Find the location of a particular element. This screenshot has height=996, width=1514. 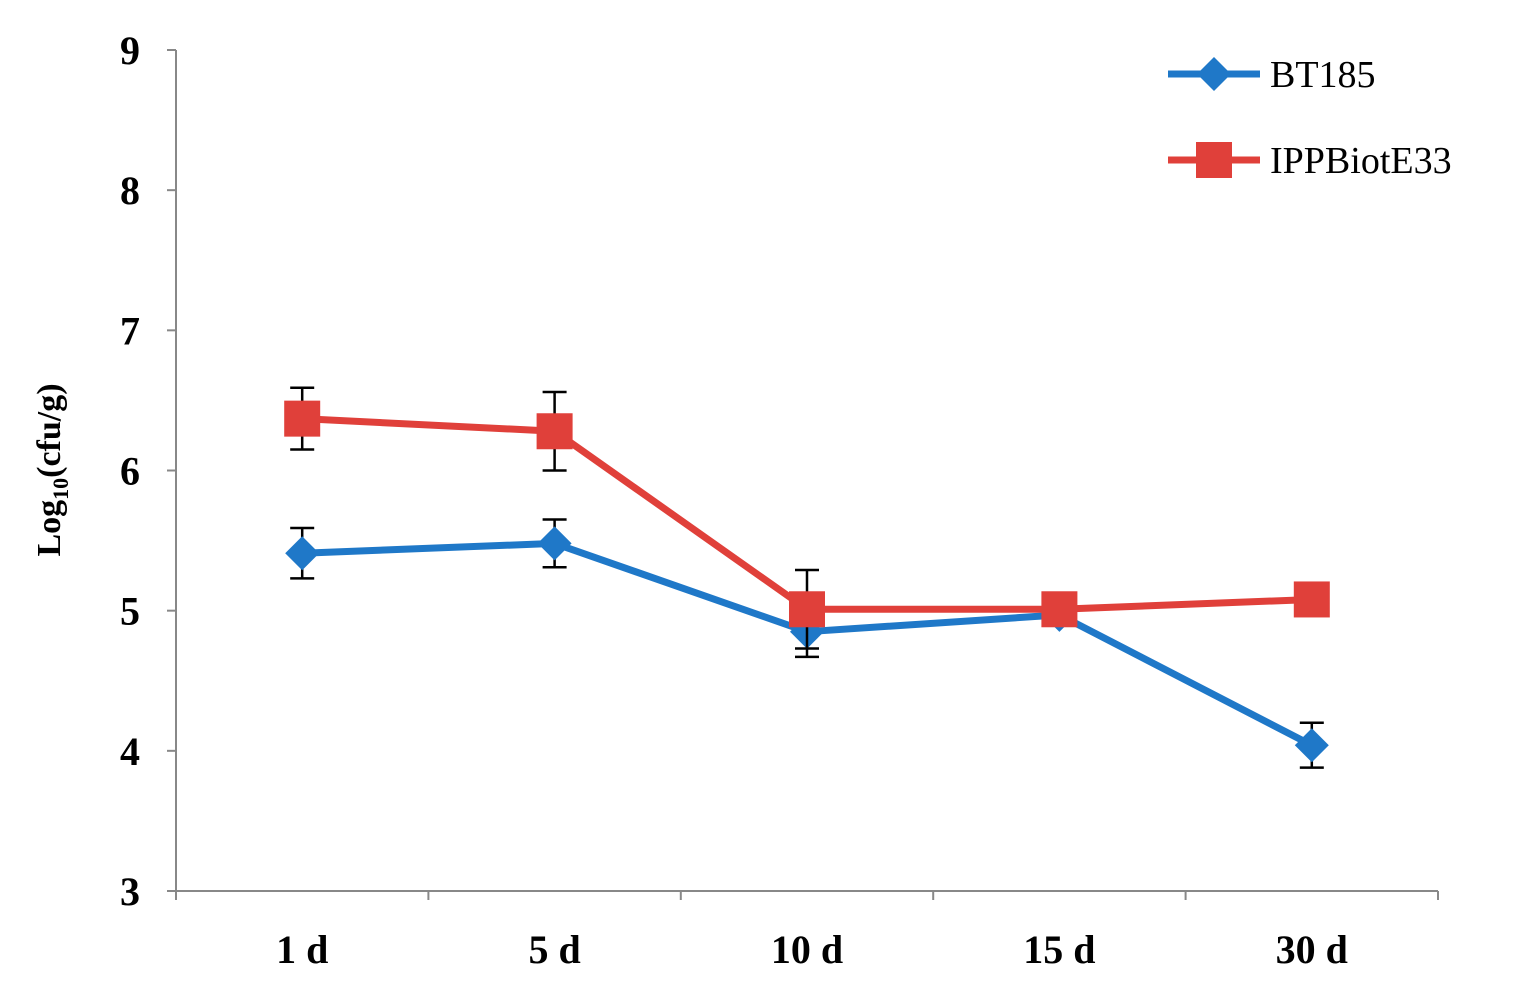

legend-item-IPPBiotE33: IPPBiotE33 is located at coordinates (1310, 161).